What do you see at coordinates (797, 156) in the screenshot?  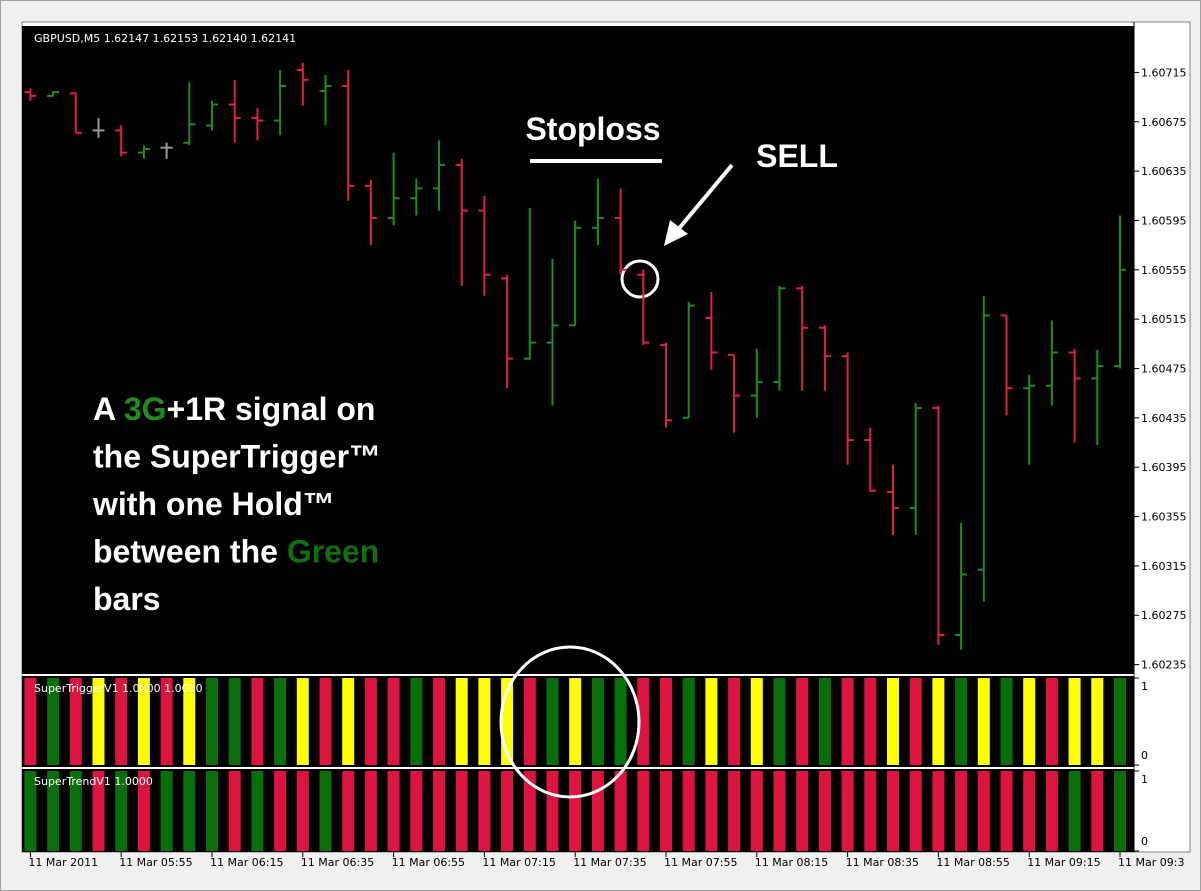 I see `sell-label: SELL` at bounding box center [797, 156].